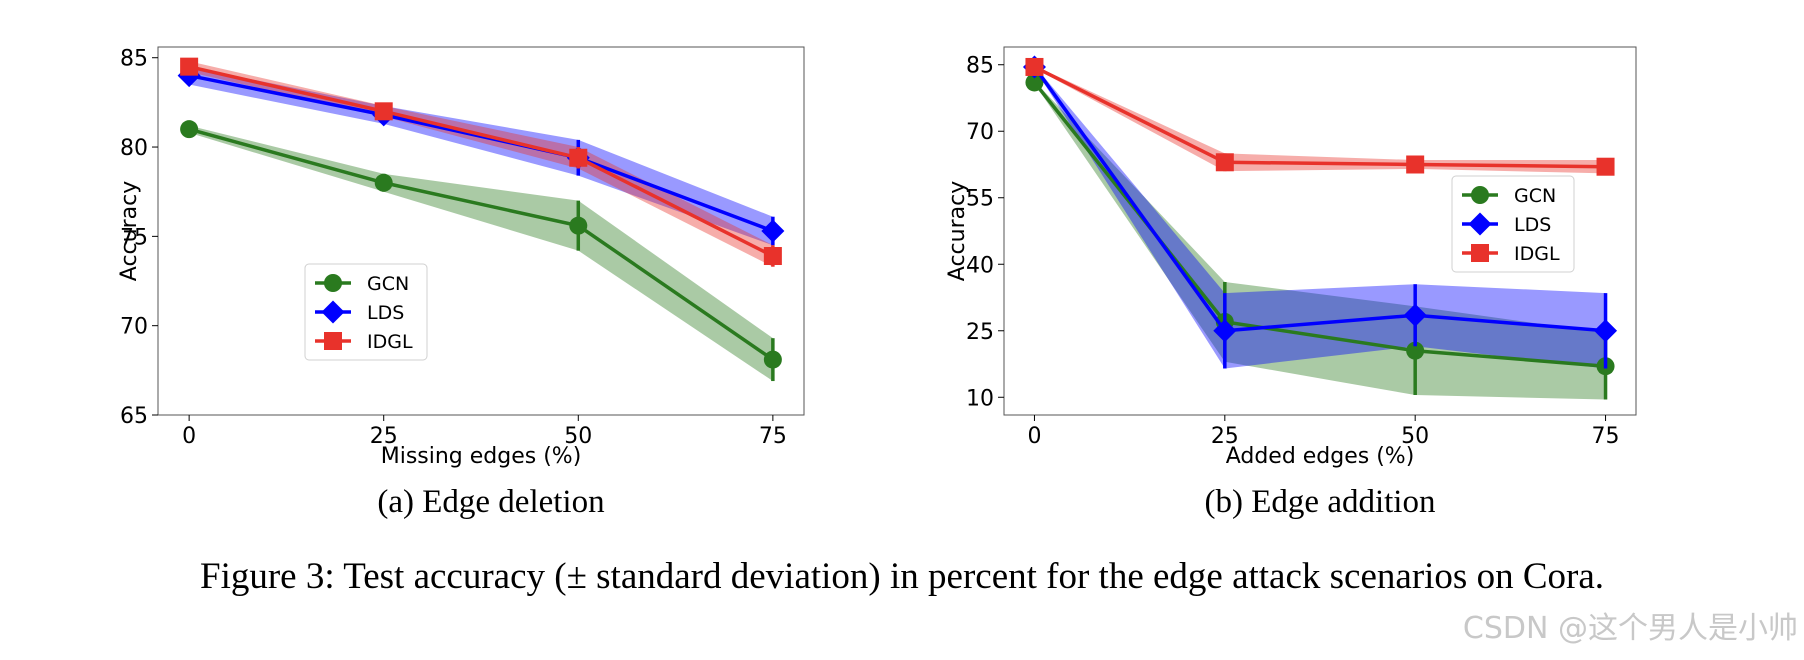 This screenshot has height=660, width=1804. Describe the element at coordinates (980, 265) in the screenshot. I see `y-tick-label: 40` at that location.